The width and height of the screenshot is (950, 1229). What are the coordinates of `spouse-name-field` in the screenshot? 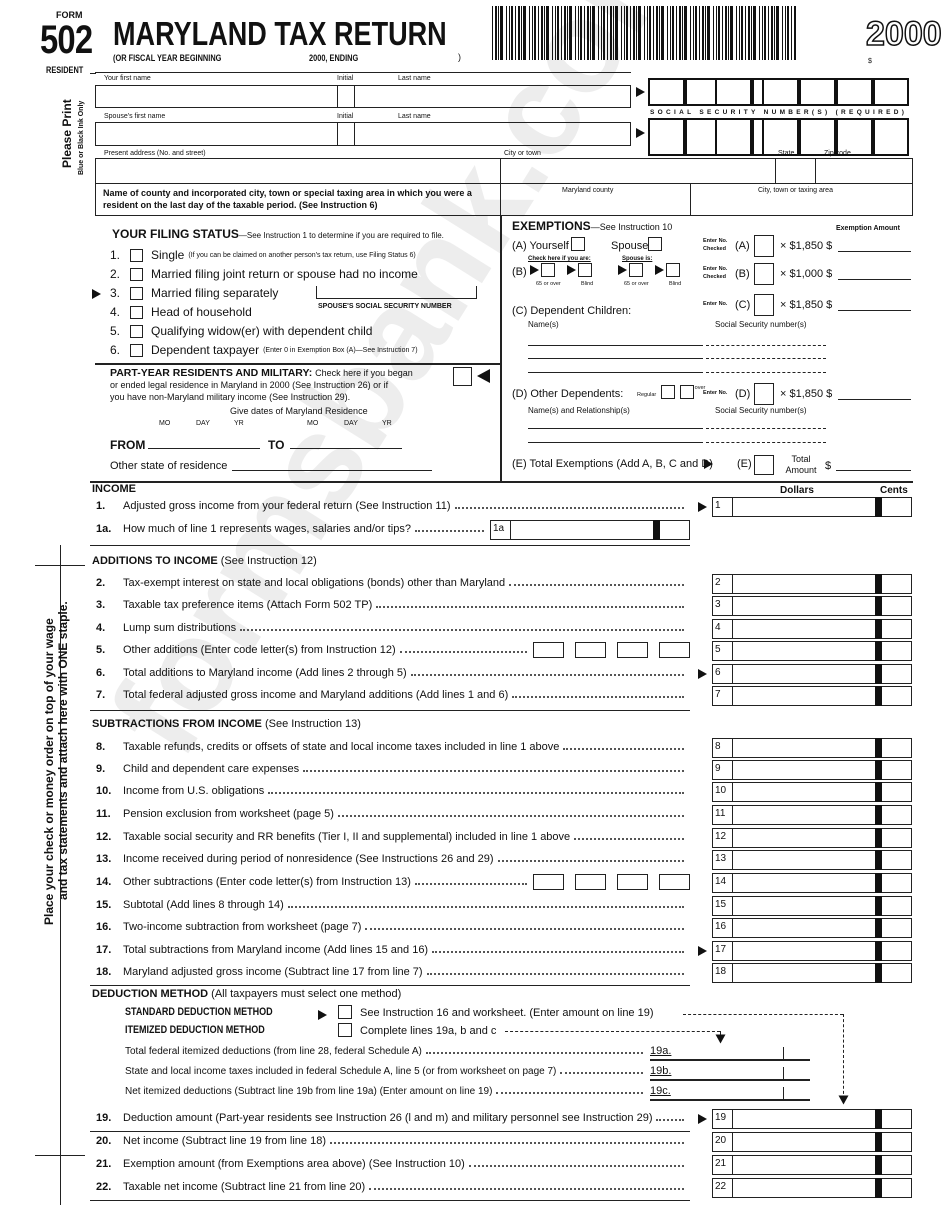 It's located at (363, 134).